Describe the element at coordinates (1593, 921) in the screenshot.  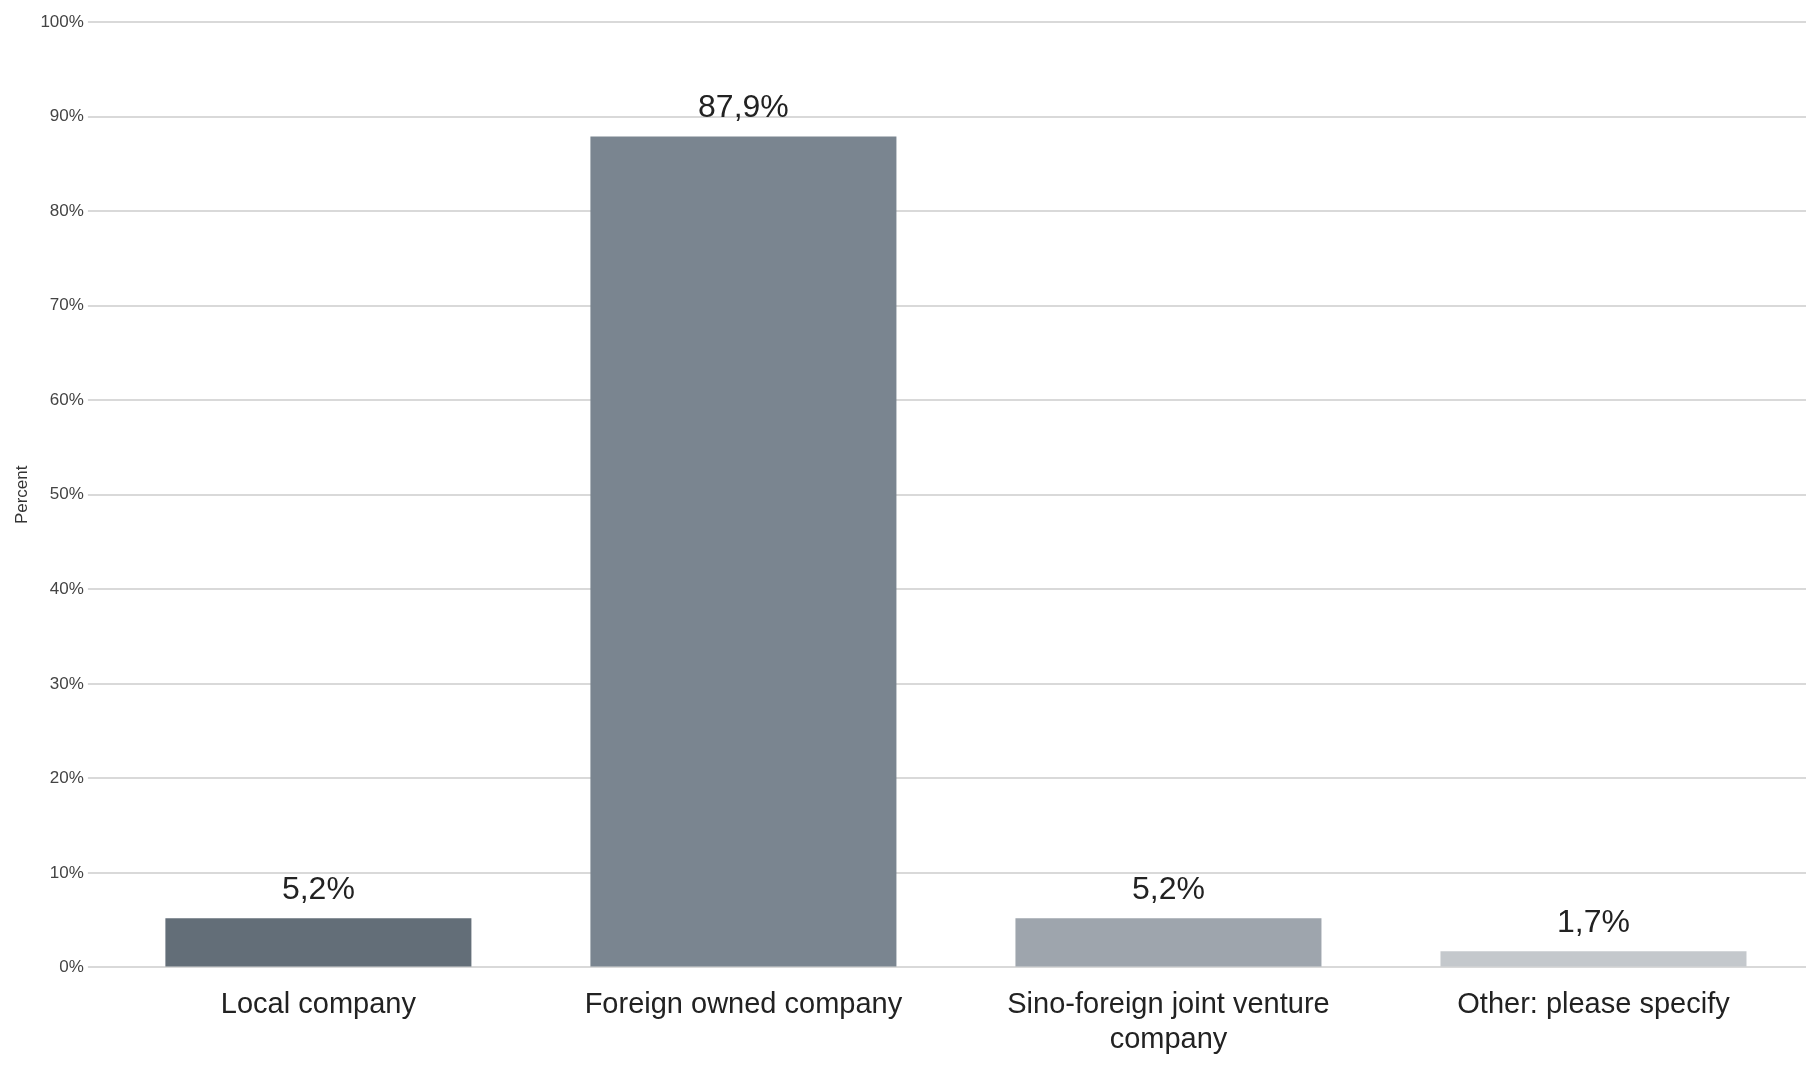
I see `data-label: 1,7%` at that location.